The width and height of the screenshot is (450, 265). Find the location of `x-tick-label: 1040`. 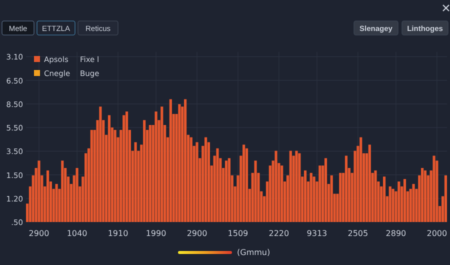

x-tick-label: 1040 is located at coordinates (77, 233).